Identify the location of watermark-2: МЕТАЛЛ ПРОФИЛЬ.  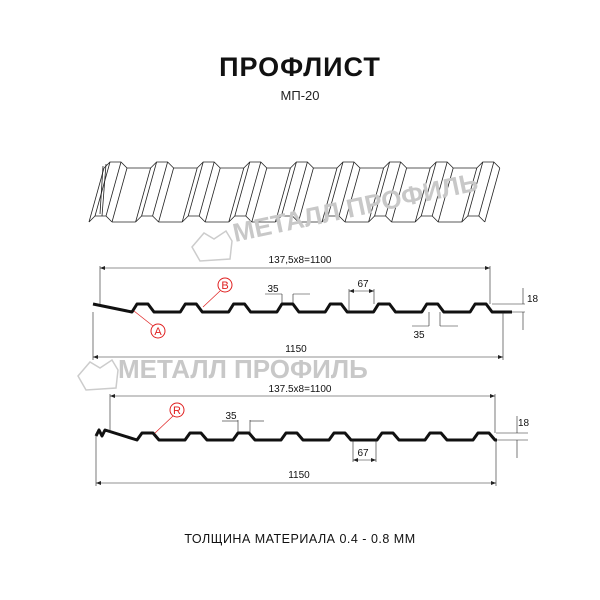
(243, 369).